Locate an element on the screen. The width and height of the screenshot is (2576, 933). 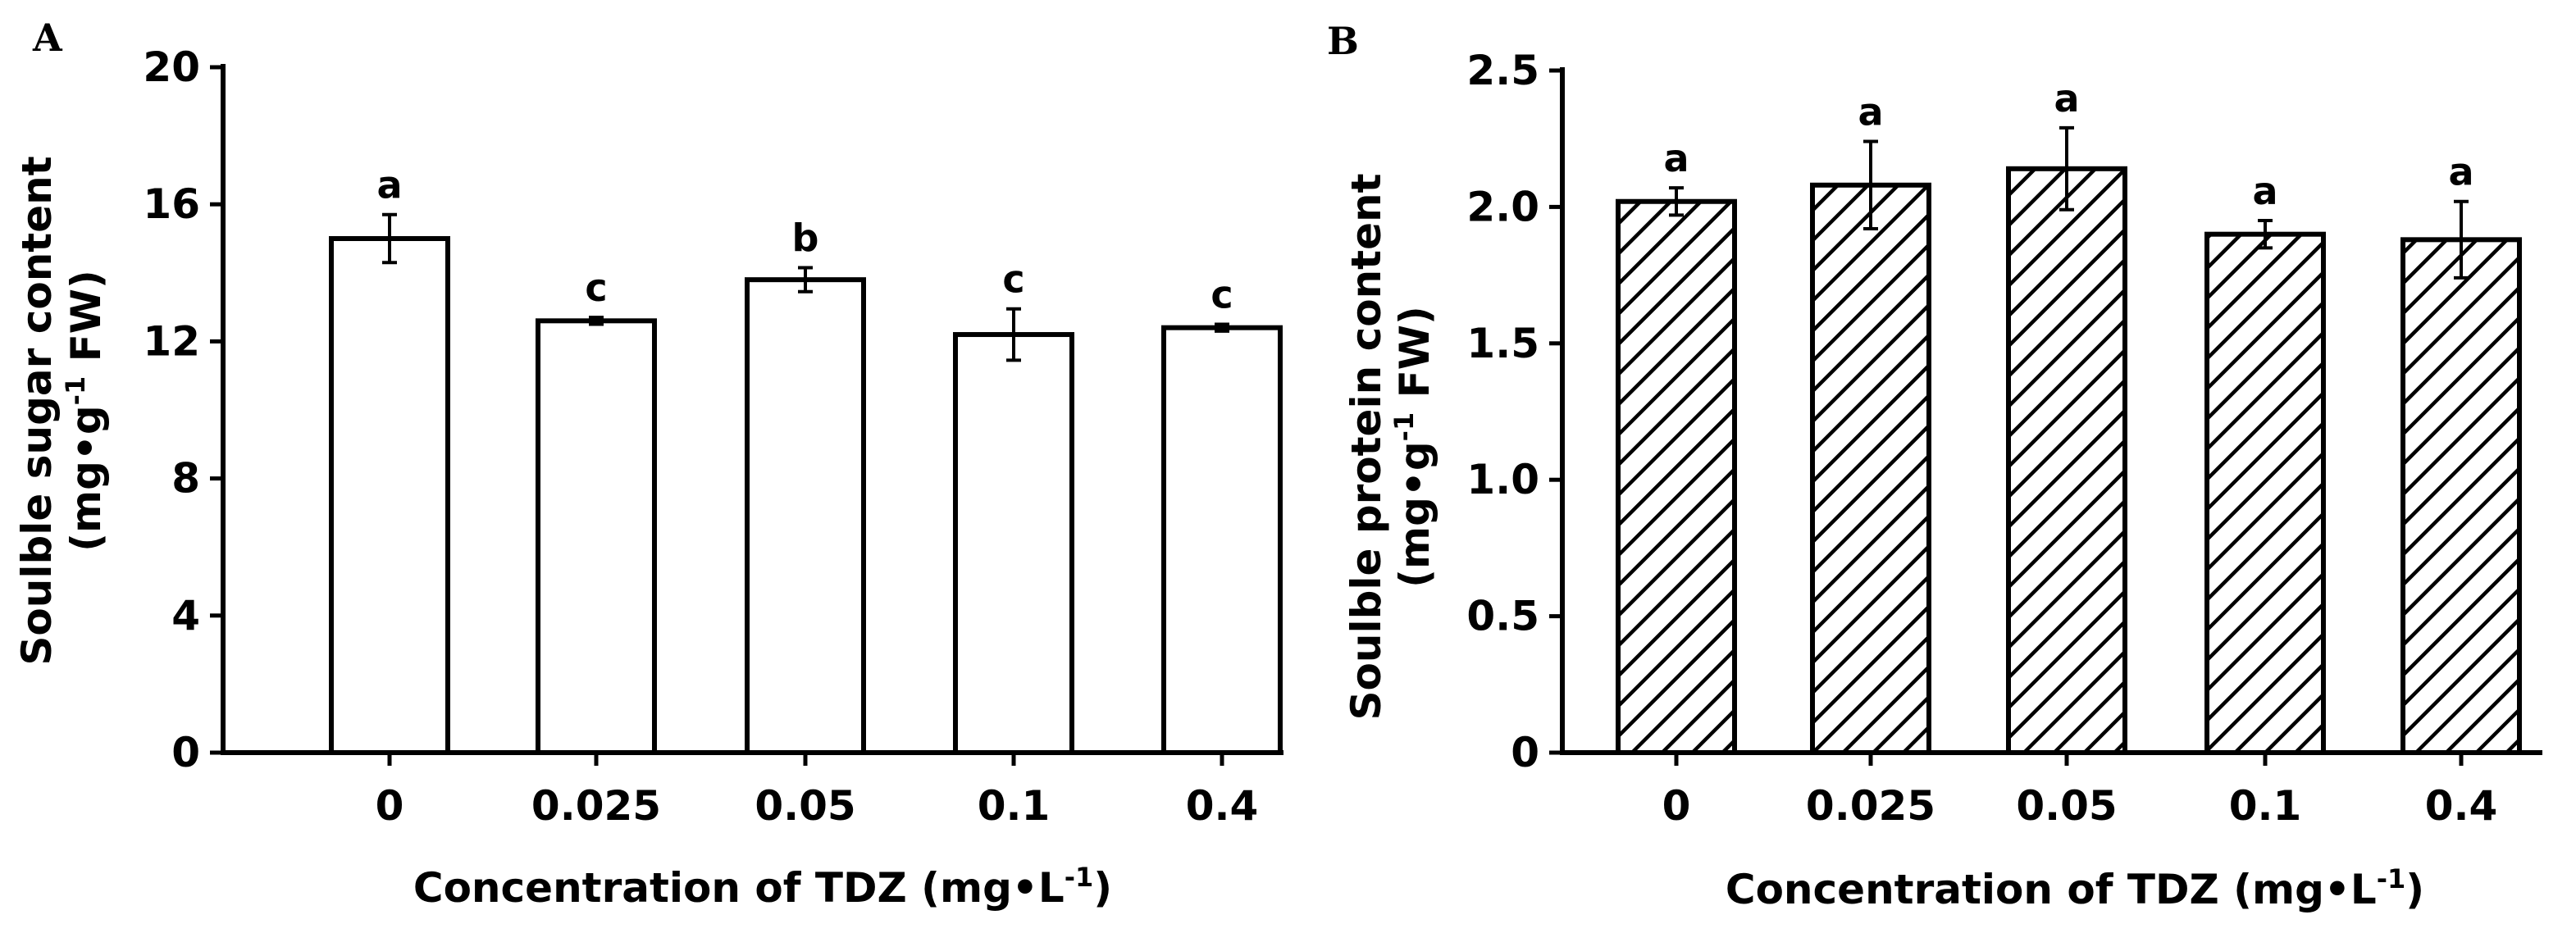
panel-a-x-ticks: 0 0.025 0.05 0.1 0.4 is located at coordinates (817, 792).